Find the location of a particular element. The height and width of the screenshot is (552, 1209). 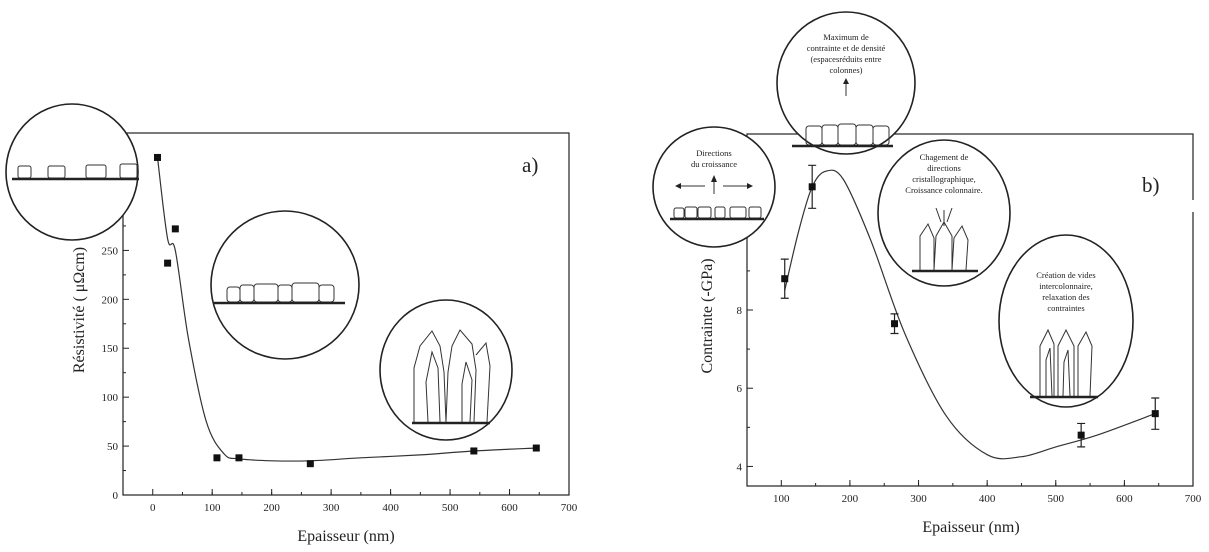

inset-max-stress-line-2: contrainte et de densité is located at coordinates (846, 48).